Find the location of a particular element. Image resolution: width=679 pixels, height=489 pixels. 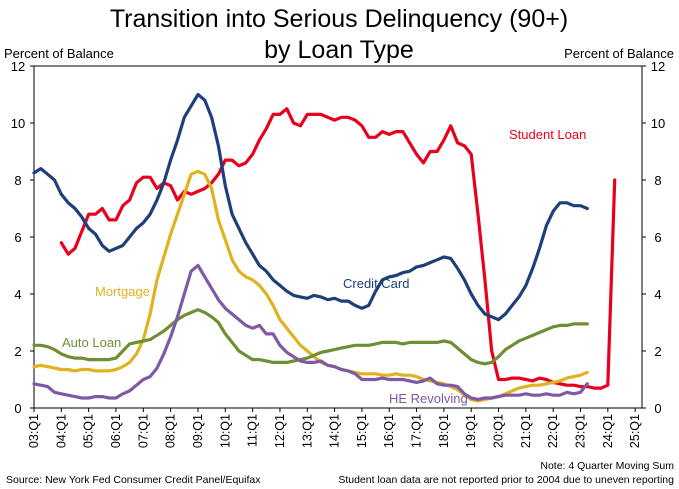

x-tick-22:Q1: 22:Q1 is located at coordinates (553, 431).